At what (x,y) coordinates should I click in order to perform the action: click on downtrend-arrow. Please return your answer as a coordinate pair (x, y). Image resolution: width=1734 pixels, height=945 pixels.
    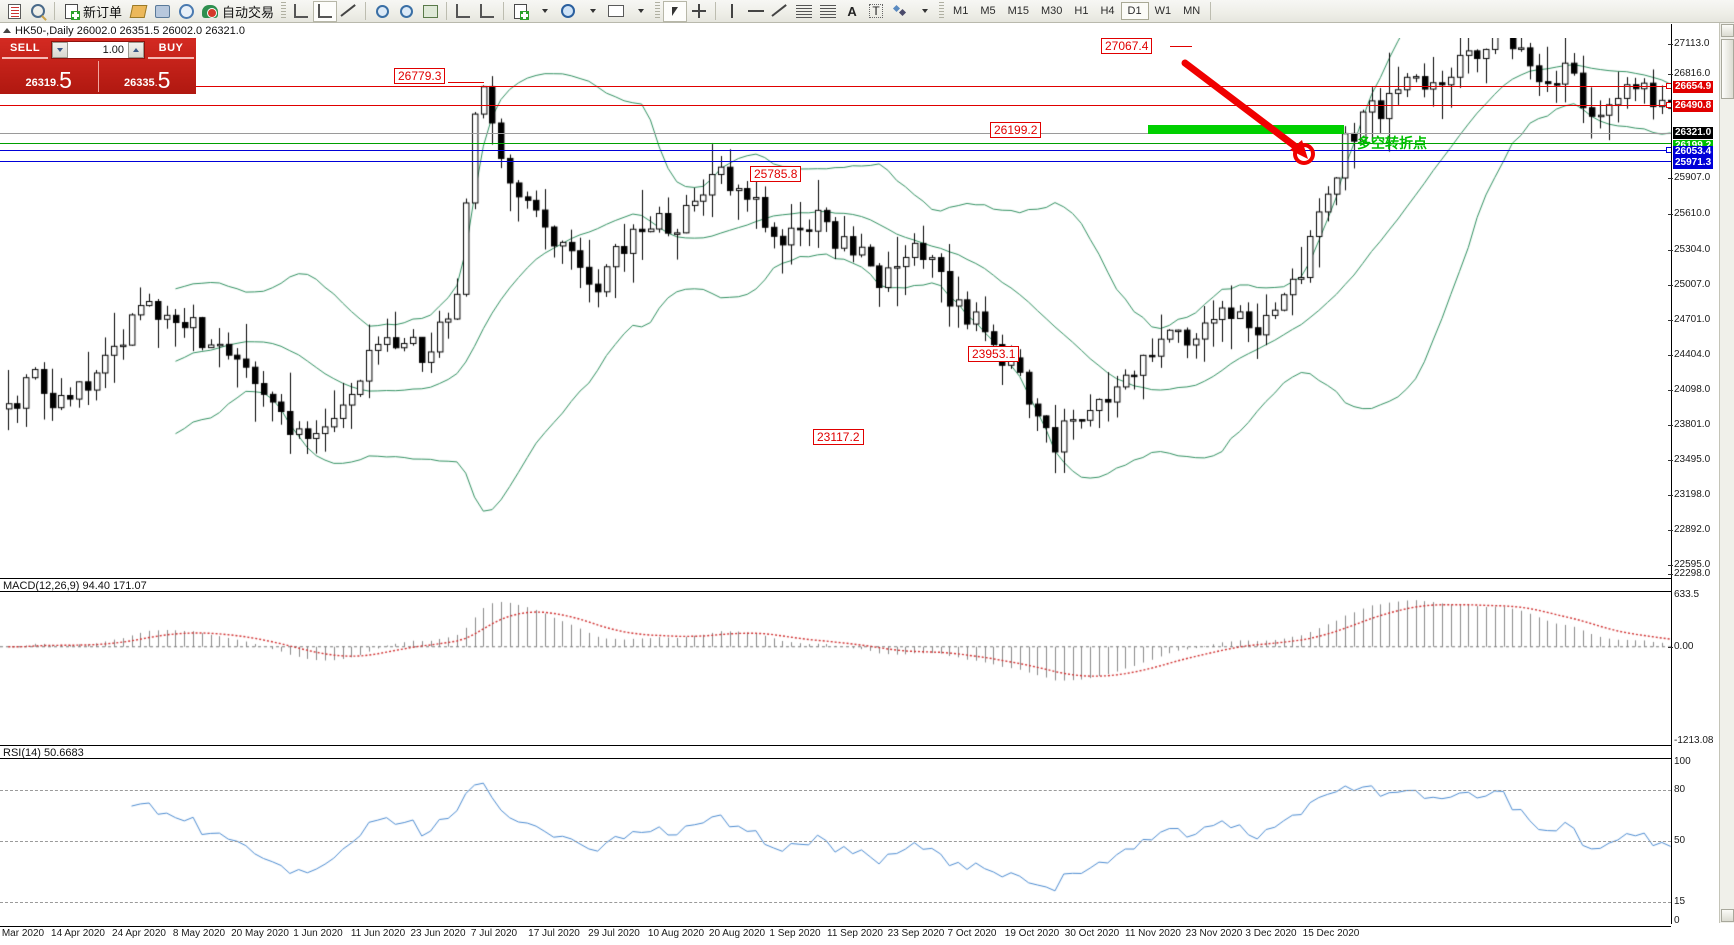
    Looking at the image, I should click on (1252, 113).